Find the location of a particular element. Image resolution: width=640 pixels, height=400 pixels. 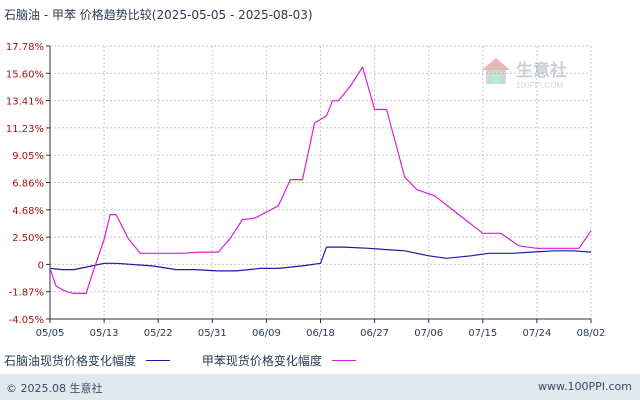

x-tick-label: 07/06 is located at coordinates (428, 333).